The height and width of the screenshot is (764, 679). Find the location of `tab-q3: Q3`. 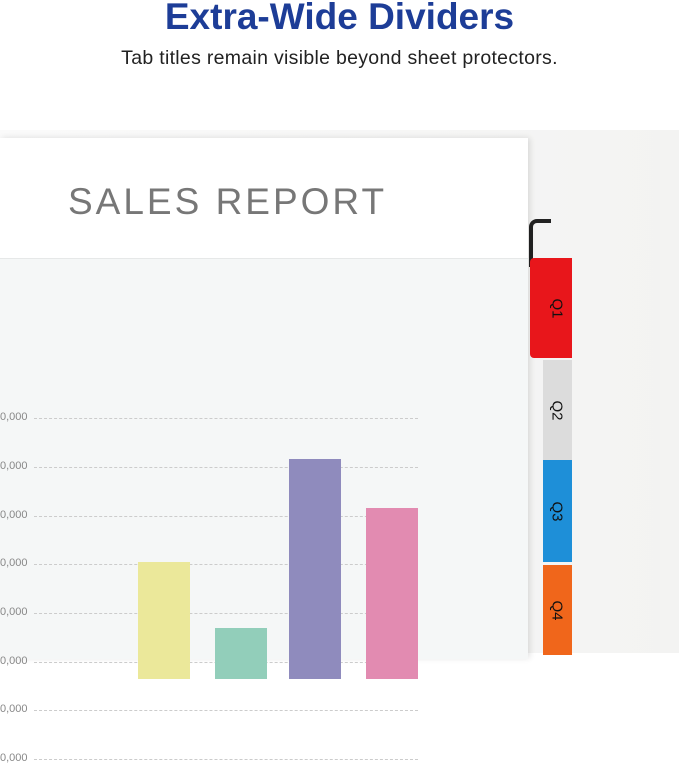

tab-q3: Q3 is located at coordinates (557, 511).